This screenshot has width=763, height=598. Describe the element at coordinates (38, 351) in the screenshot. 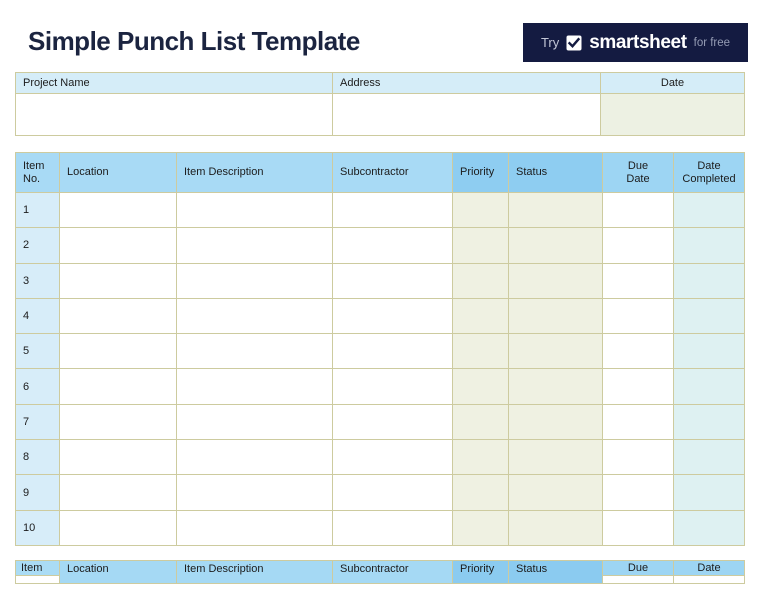

I see `item-number-cell: 5` at that location.